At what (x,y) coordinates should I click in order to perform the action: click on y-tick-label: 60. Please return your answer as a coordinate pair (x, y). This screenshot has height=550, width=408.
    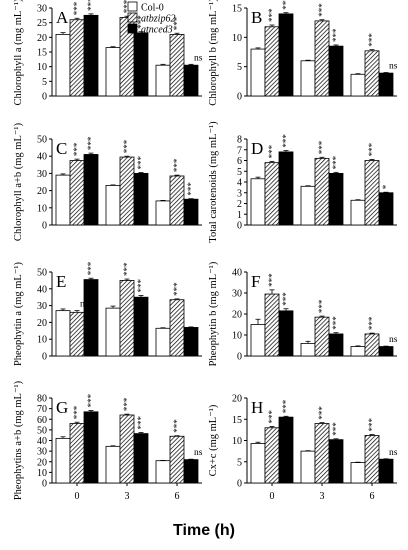
    Looking at the image, I should click on (42, 420).